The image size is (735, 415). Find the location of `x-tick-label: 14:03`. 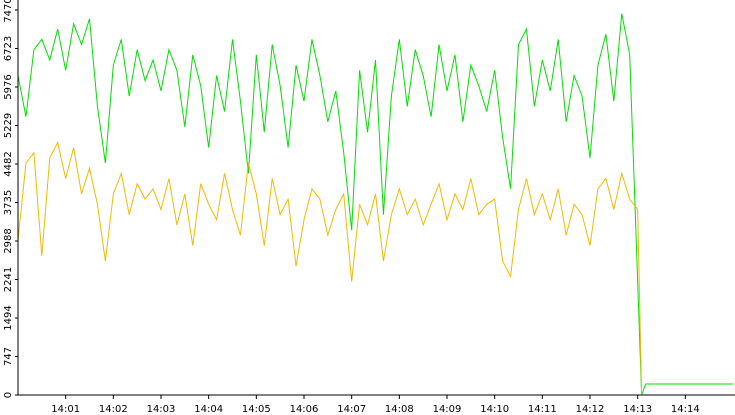

x-tick-label: 14:03 is located at coordinates (161, 409).